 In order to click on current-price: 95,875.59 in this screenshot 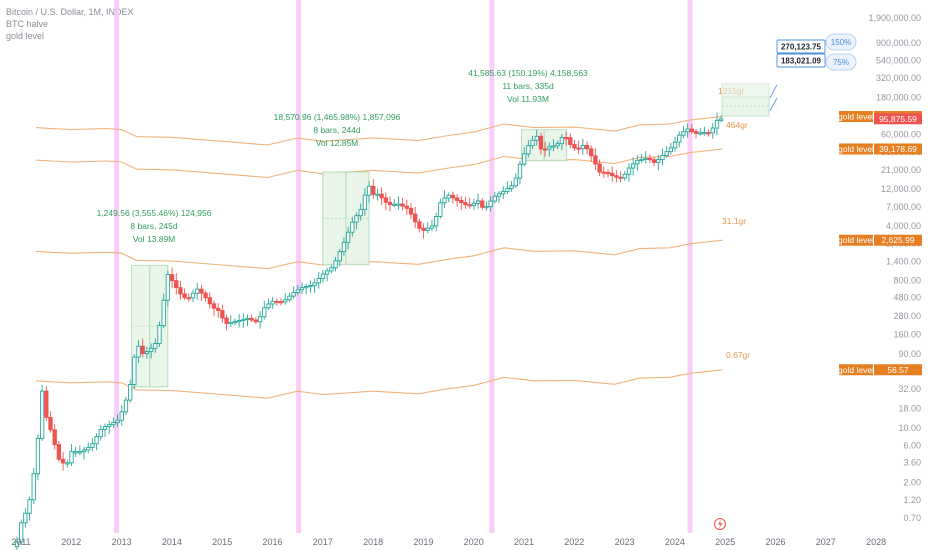, I will do `click(898, 119)`.